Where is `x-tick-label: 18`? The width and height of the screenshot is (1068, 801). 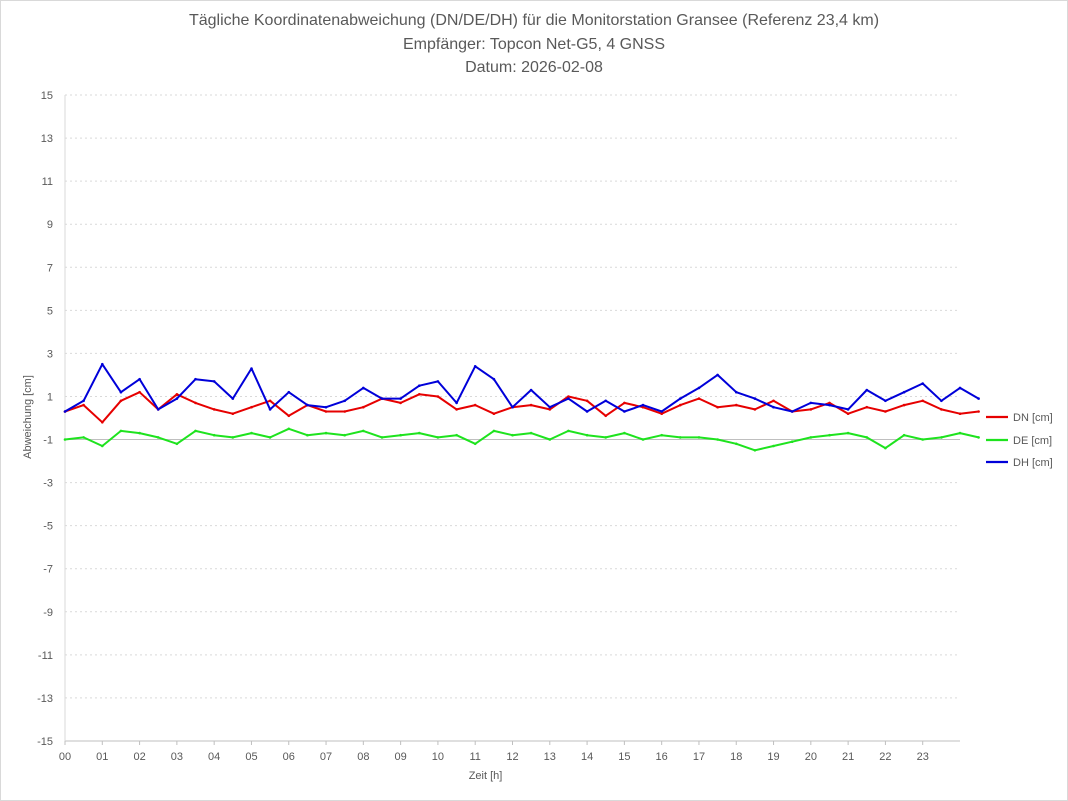
x-tick-label: 18 is located at coordinates (736, 757).